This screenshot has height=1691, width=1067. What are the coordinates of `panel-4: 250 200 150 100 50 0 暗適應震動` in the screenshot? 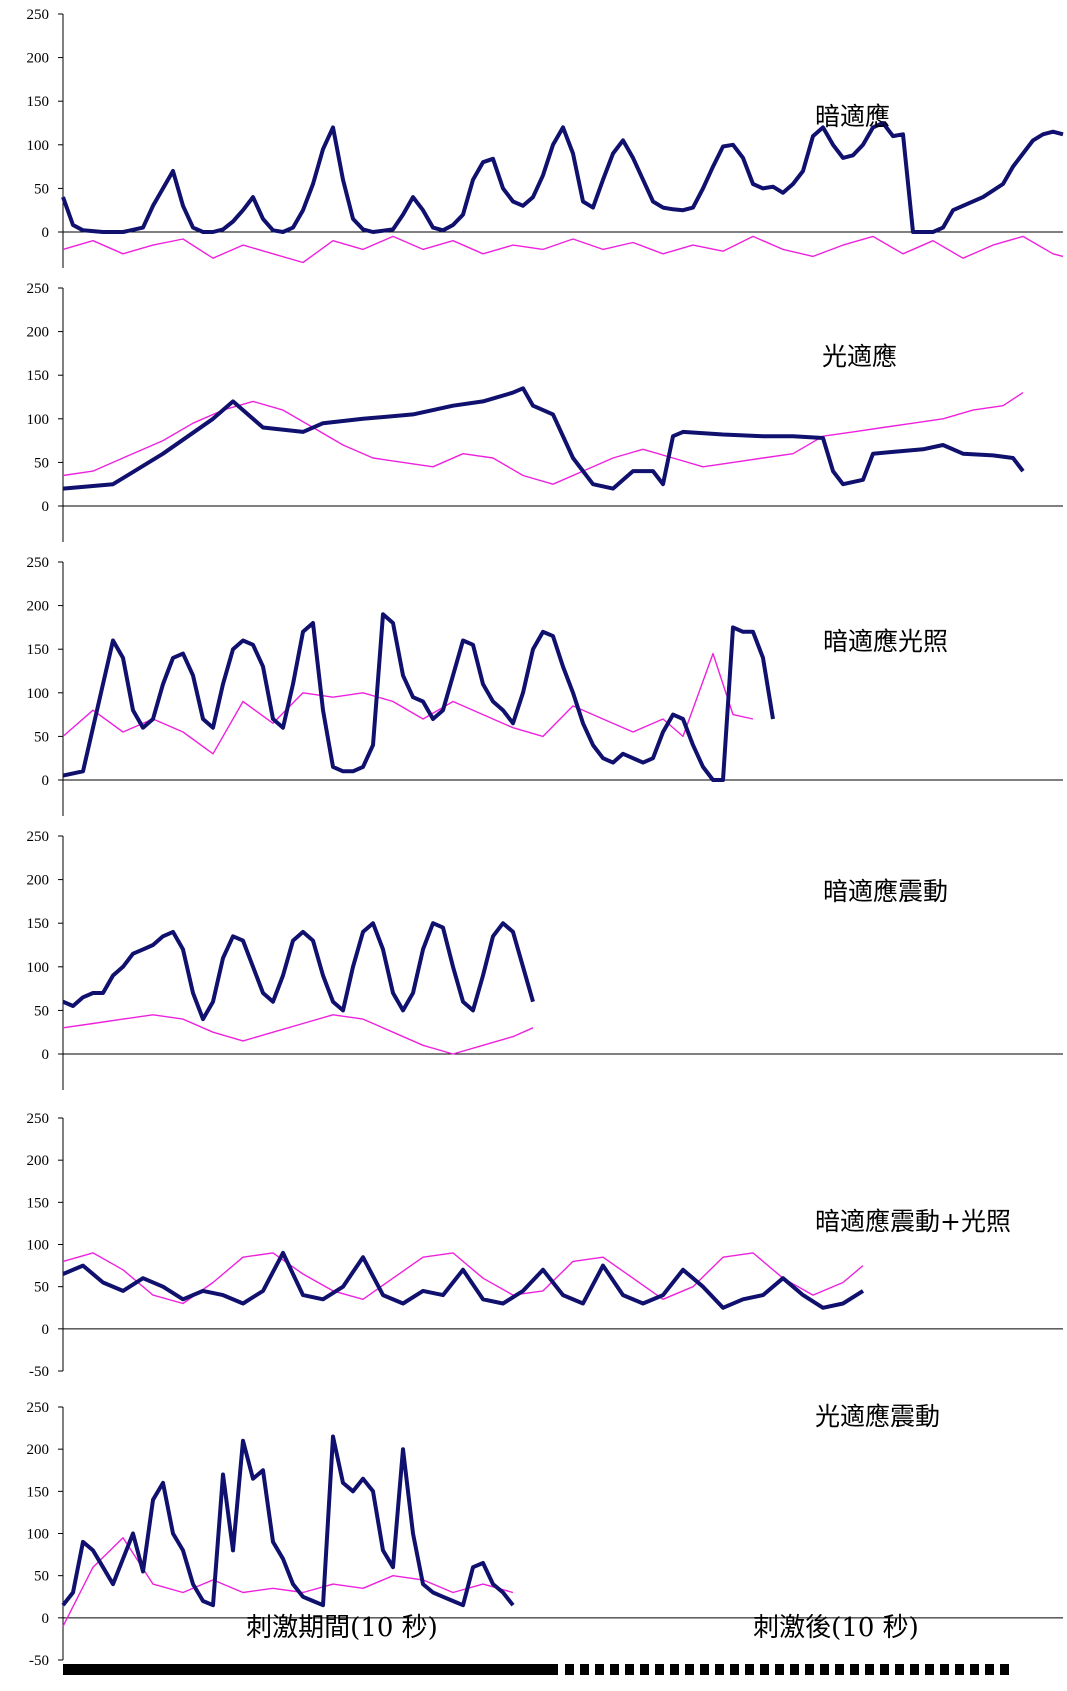 It's located at (545, 959).